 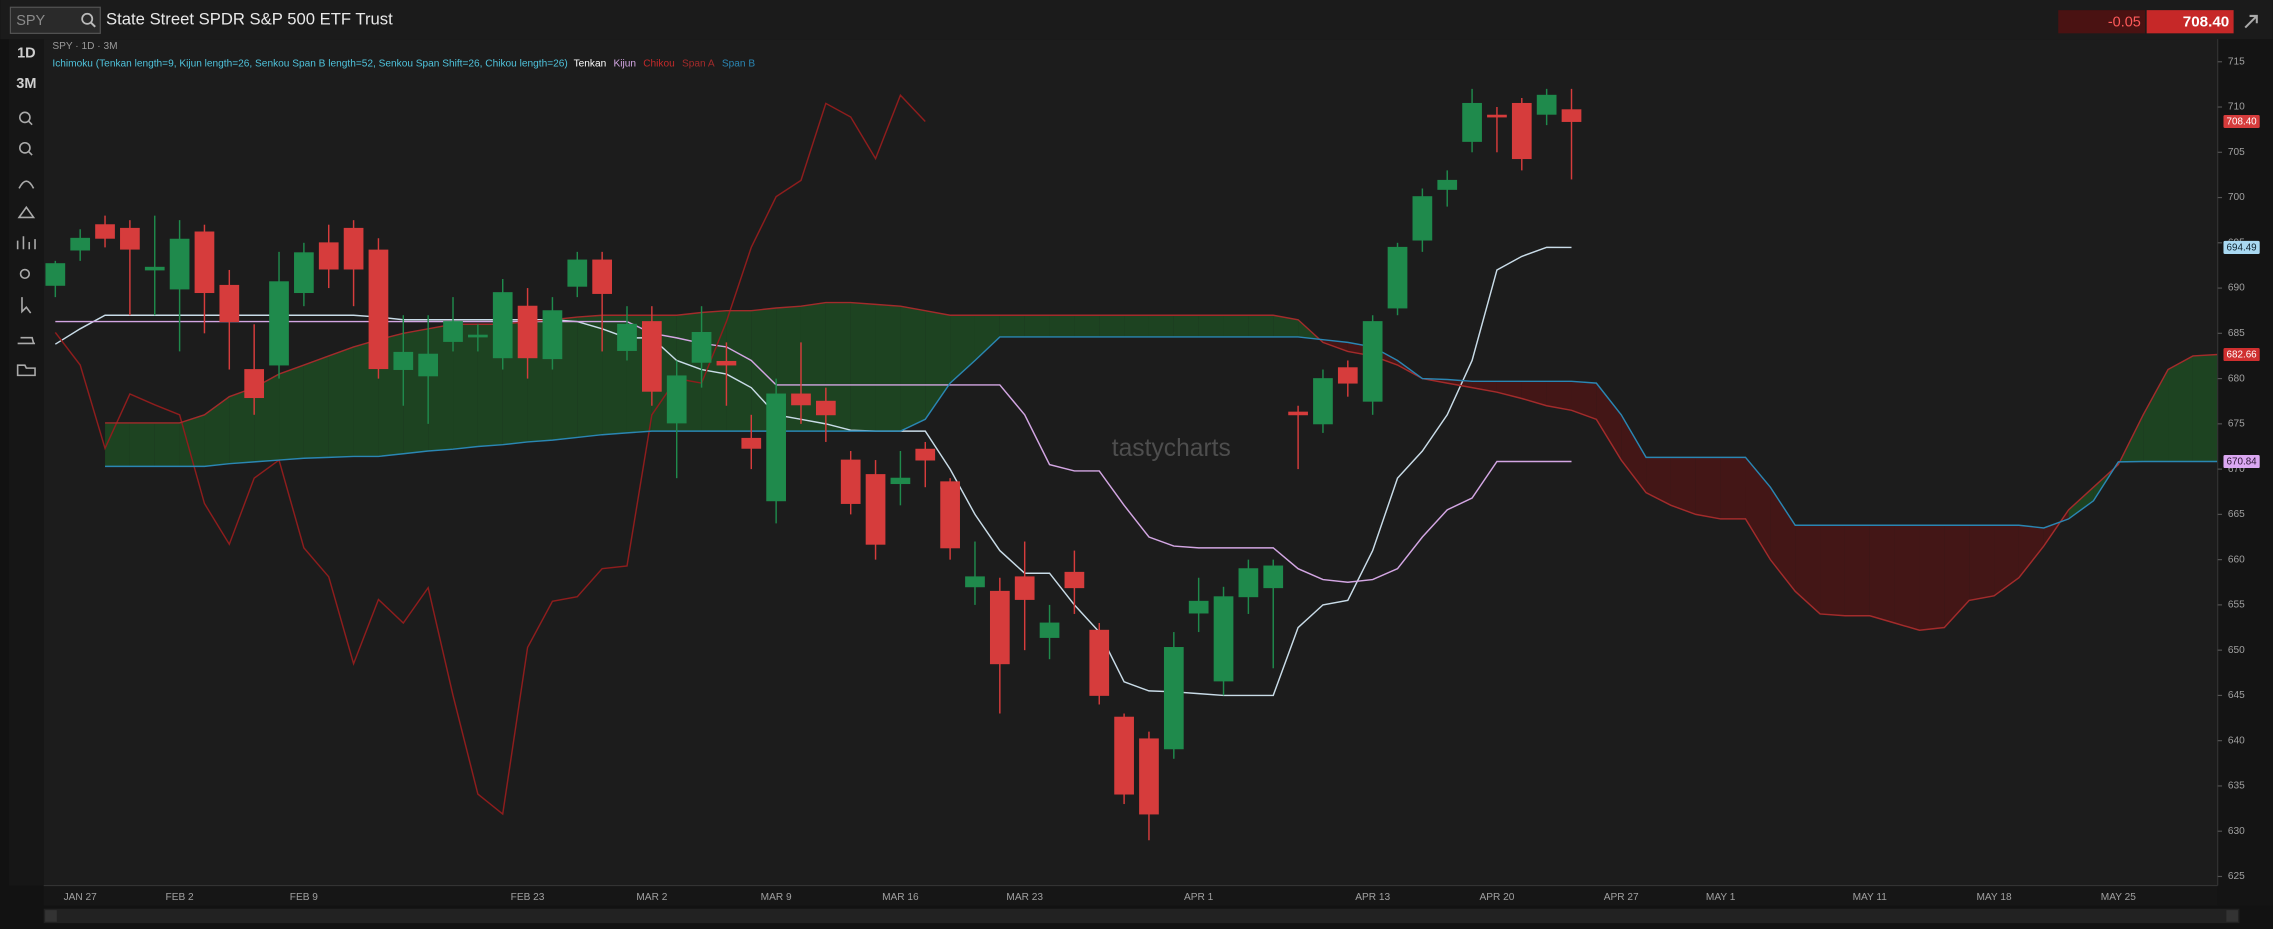 What do you see at coordinates (1141, 916) in the screenshot?
I see `scrollbar` at bounding box center [1141, 916].